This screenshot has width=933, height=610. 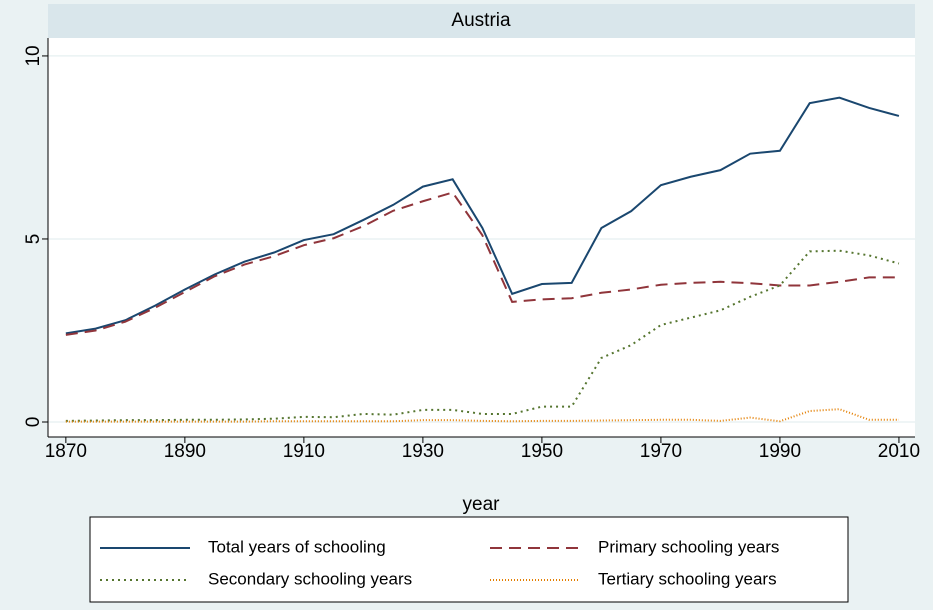 What do you see at coordinates (297, 546) in the screenshot?
I see `legend-label: Total years of schooling` at bounding box center [297, 546].